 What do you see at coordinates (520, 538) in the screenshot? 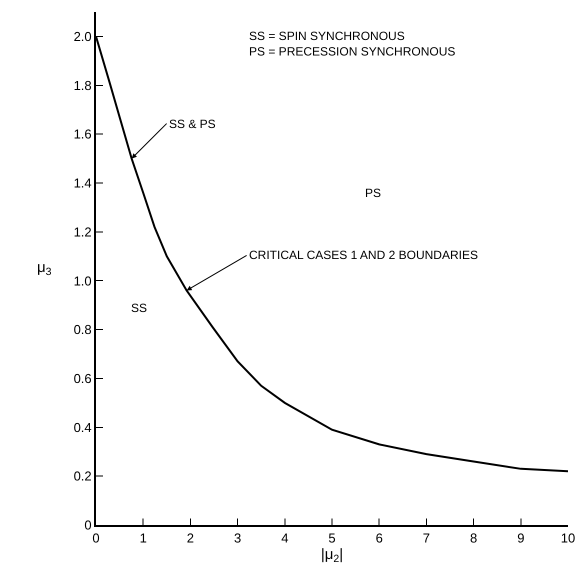
I see `x-tick-label: 9` at bounding box center [520, 538].